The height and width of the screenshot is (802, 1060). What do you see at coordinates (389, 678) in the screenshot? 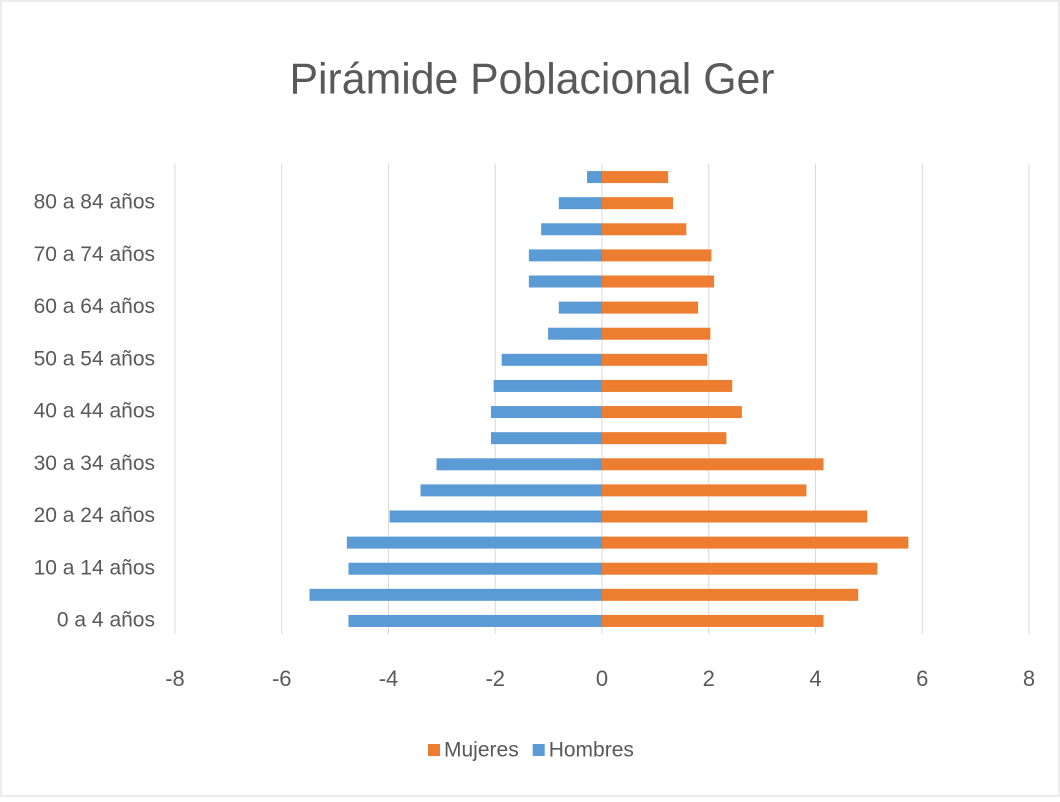
I see `x-tick-label: -4` at bounding box center [389, 678].